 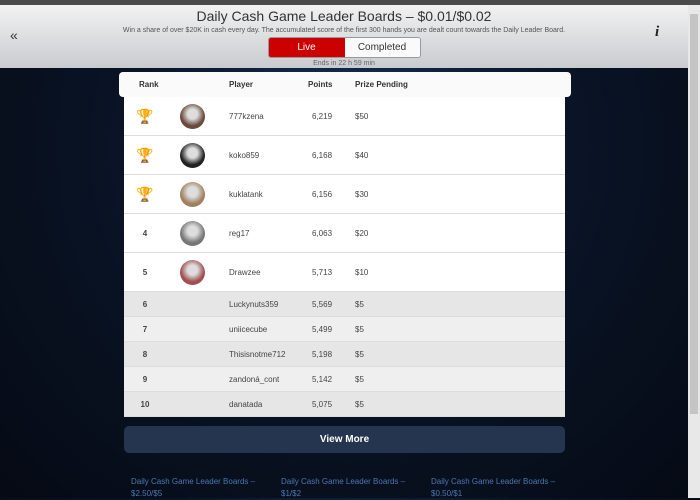 What do you see at coordinates (345, 84) in the screenshot?
I see `table-header: Rank Player Points Prize Pending` at bounding box center [345, 84].